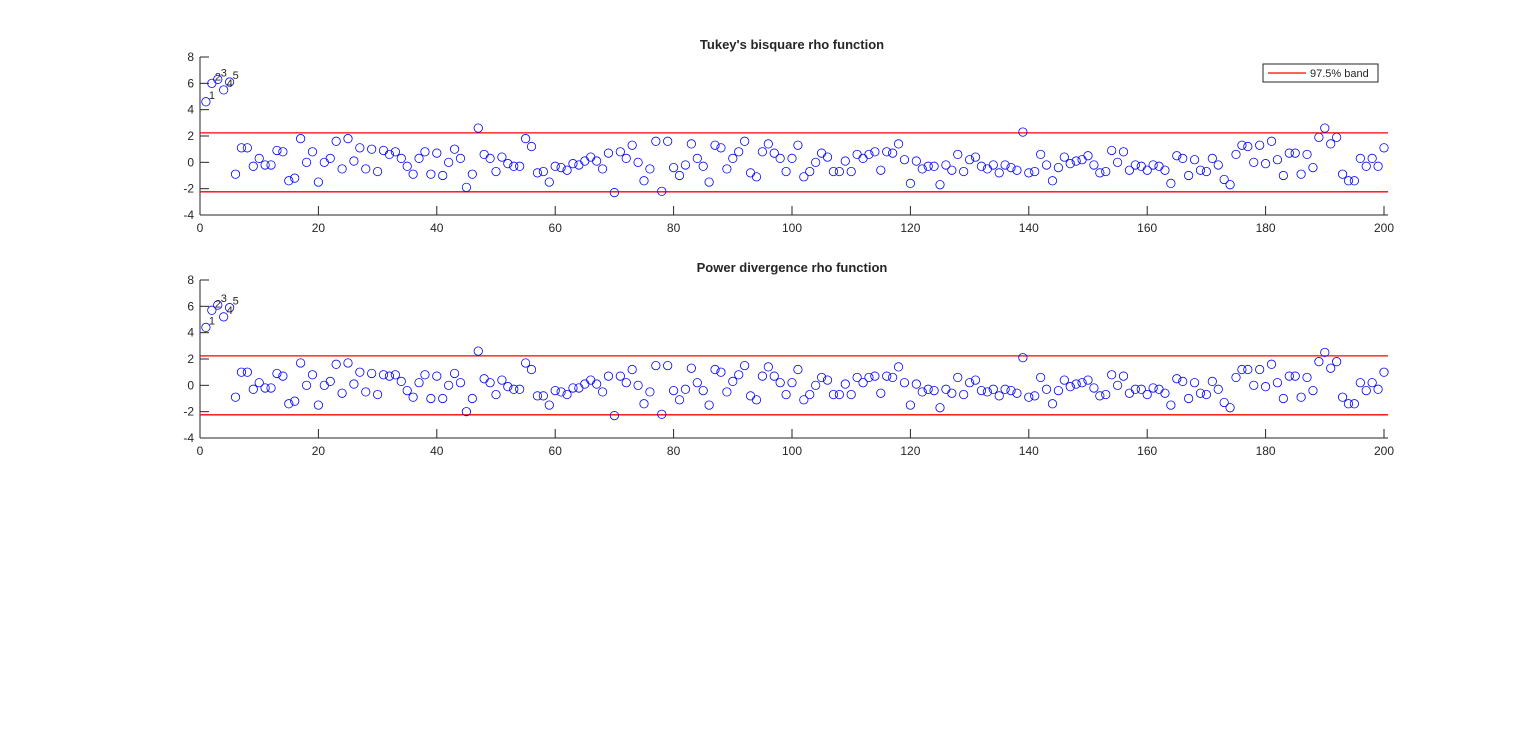  What do you see at coordinates (190, 83) in the screenshot?
I see `y-tick-label: 6` at bounding box center [190, 83].